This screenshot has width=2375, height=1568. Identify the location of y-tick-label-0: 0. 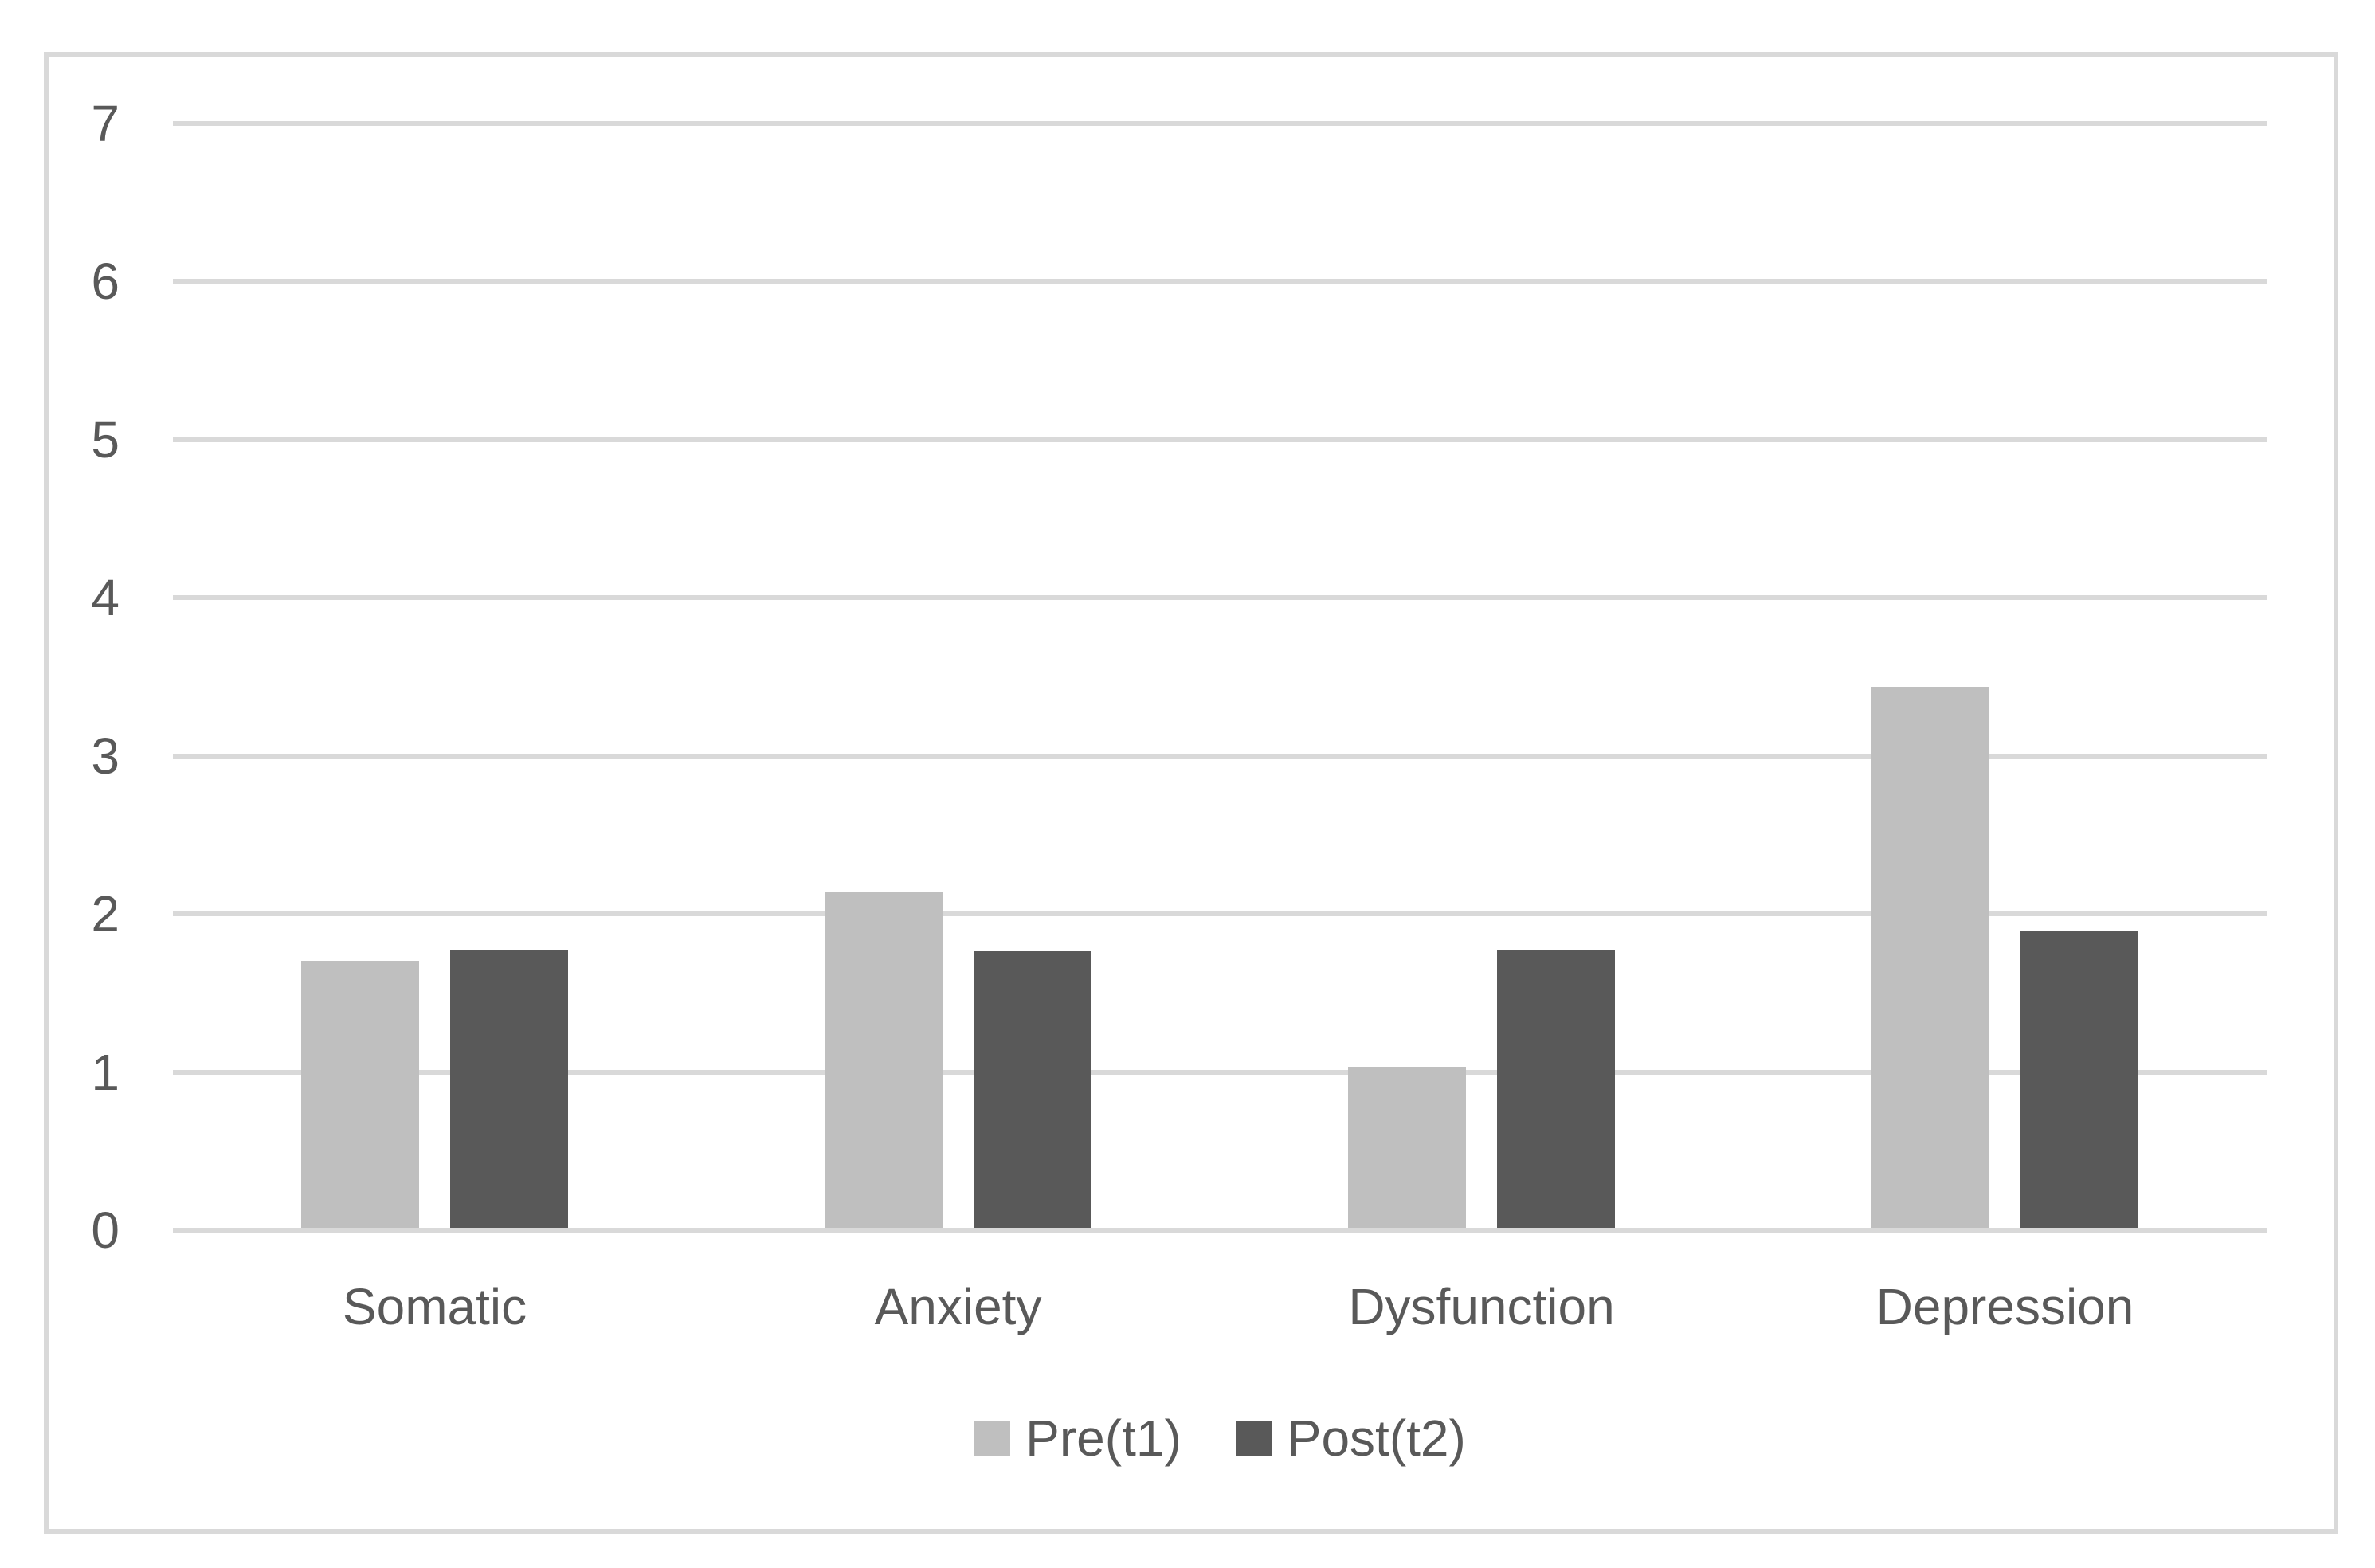
(105, 1230).